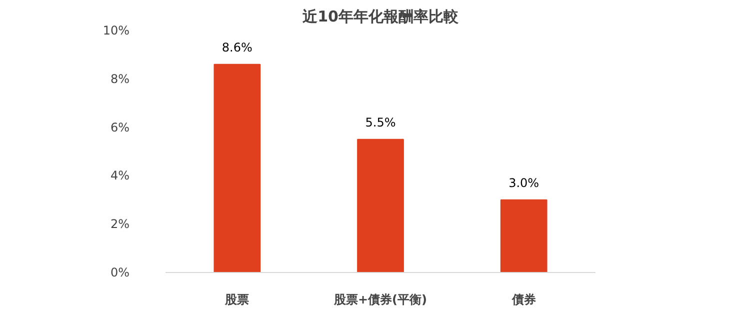 This screenshot has width=752, height=327. Describe the element at coordinates (524, 183) in the screenshot. I see `data-label: 3.0%` at that location.